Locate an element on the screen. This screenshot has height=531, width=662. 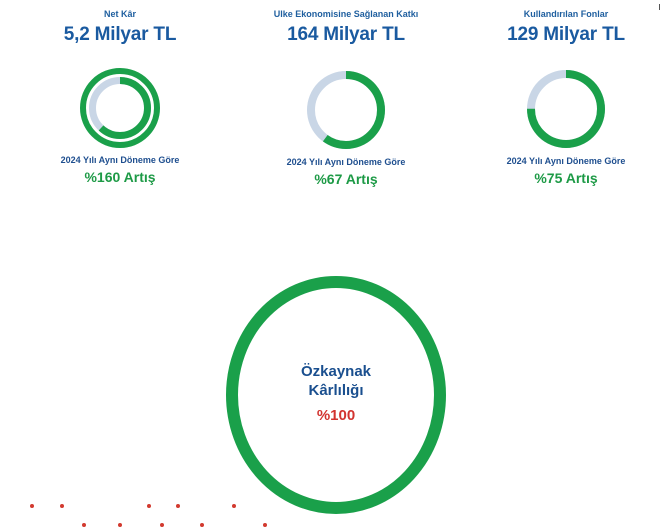
donut-chart-net-profit is located at coordinates (120, 108).